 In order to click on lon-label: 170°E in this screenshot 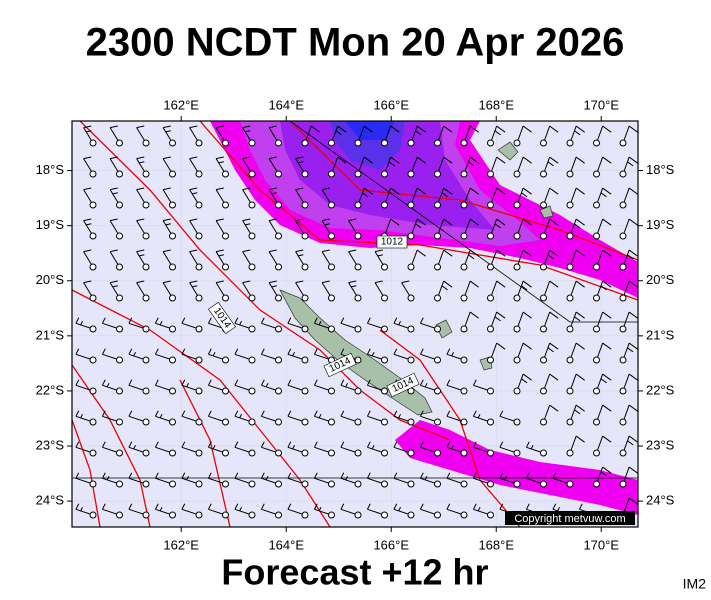, I will do `click(601, 104)`.